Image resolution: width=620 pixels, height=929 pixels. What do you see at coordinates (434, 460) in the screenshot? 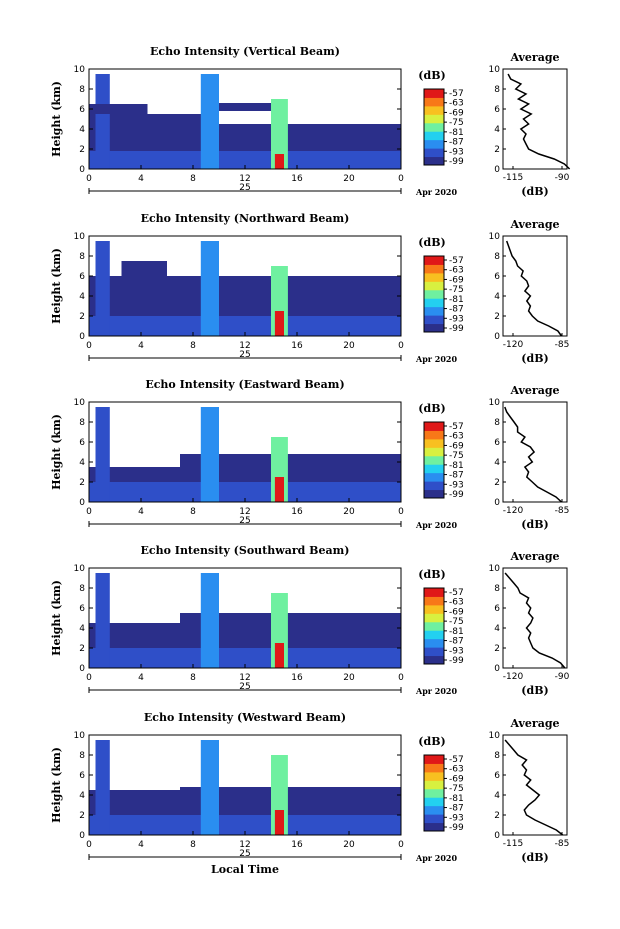
I see `colorbar-frame` at bounding box center [434, 460].